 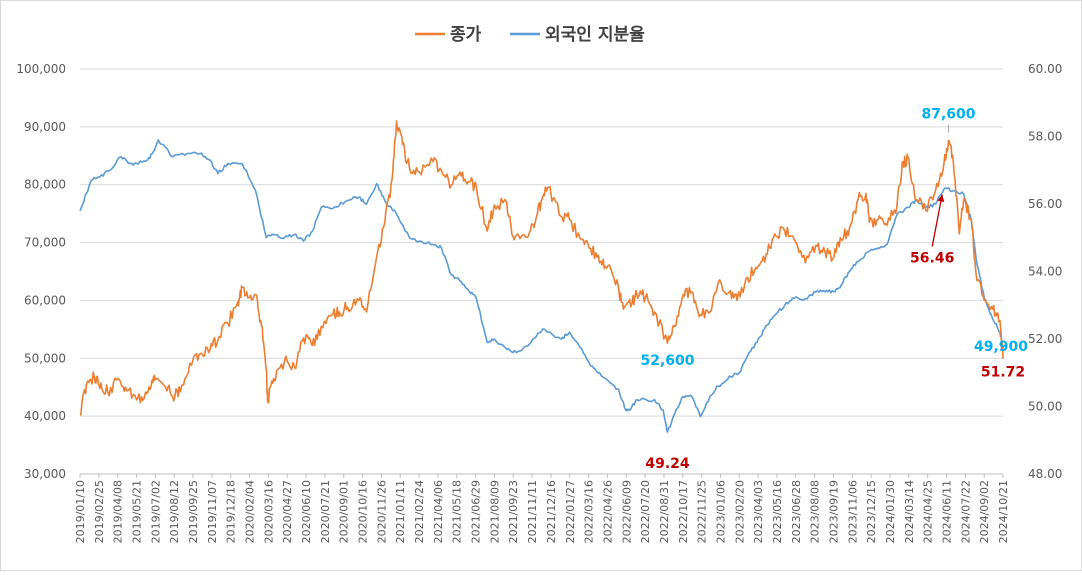 What do you see at coordinates (174, 511) in the screenshot?
I see `x-tick-label: 2019/08/12` at bounding box center [174, 511].